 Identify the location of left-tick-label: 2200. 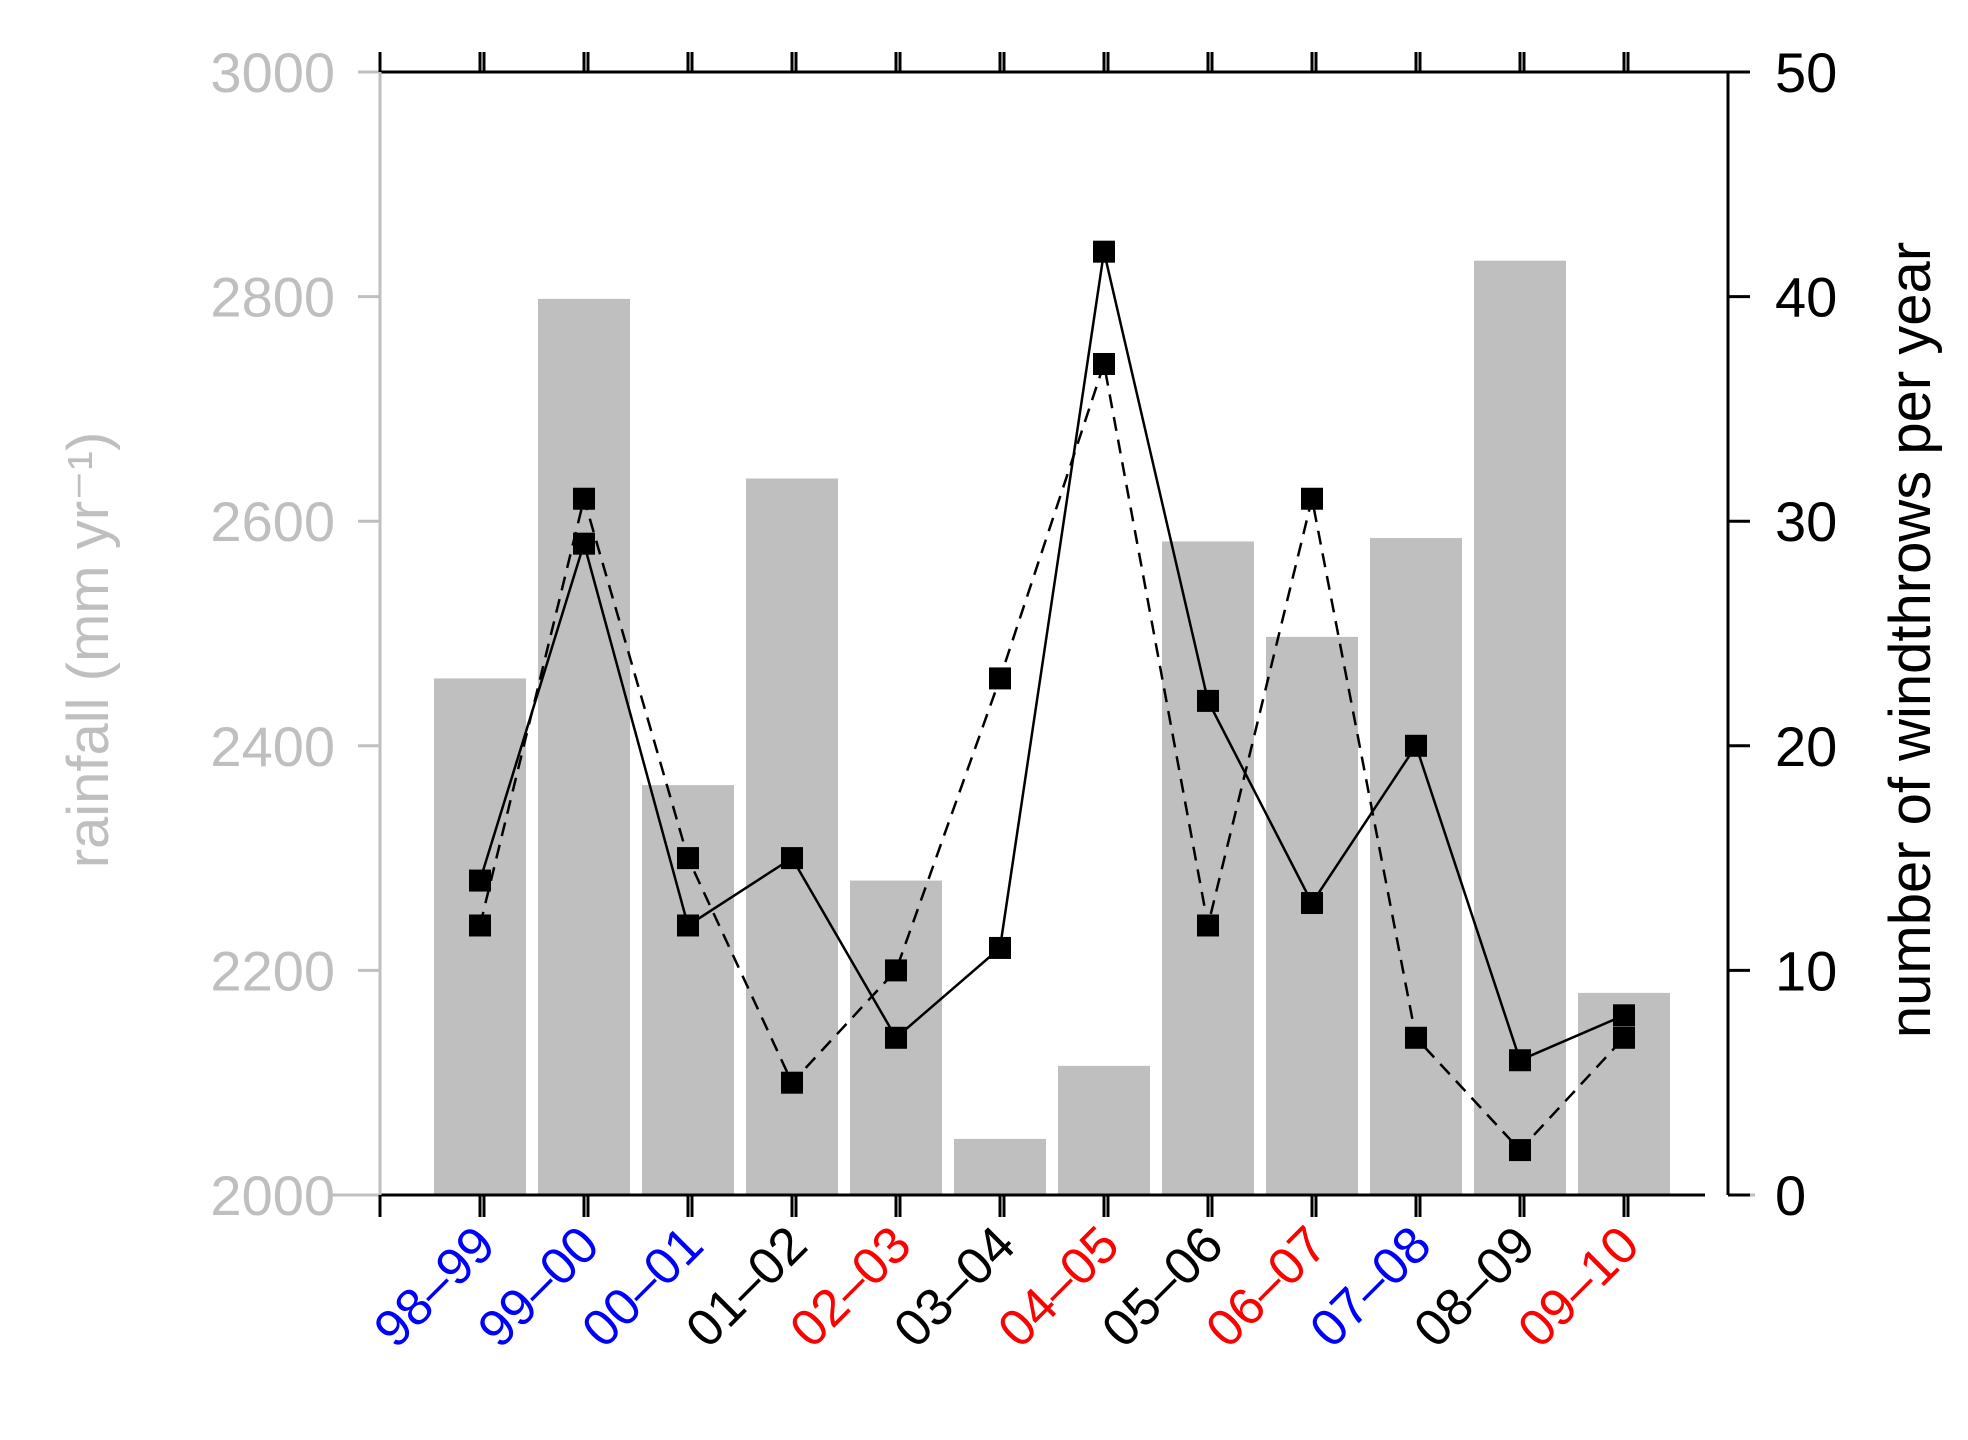
(272, 970).